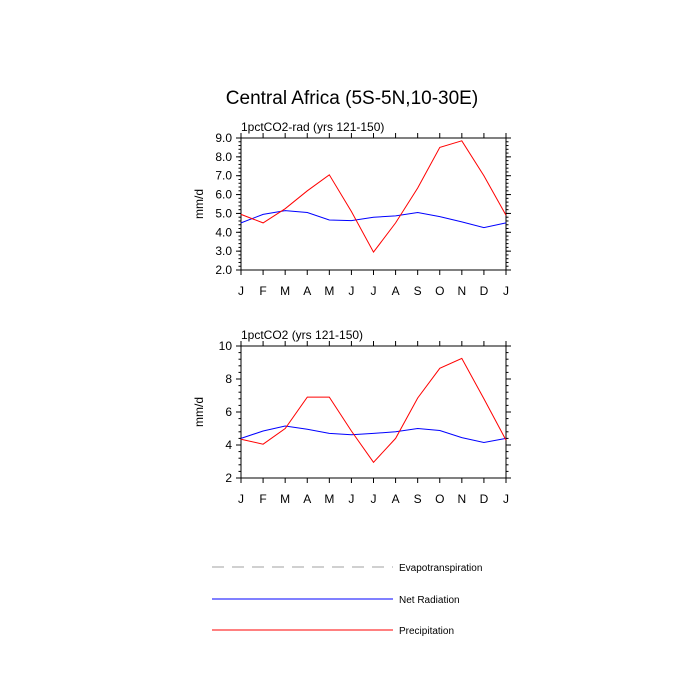  What do you see at coordinates (223, 251) in the screenshot?
I see `y-tick-label: 3.0` at bounding box center [223, 251].